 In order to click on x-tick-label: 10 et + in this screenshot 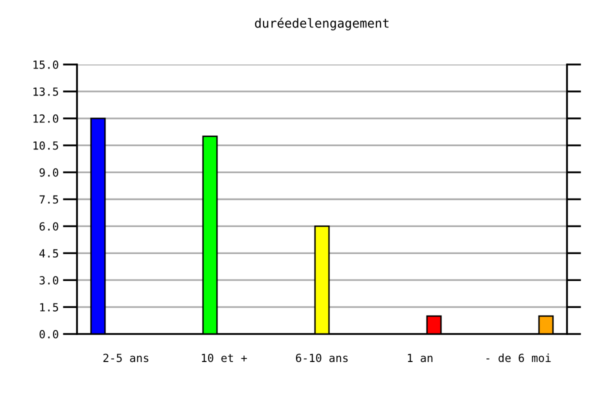, I will do `click(224, 358)`.